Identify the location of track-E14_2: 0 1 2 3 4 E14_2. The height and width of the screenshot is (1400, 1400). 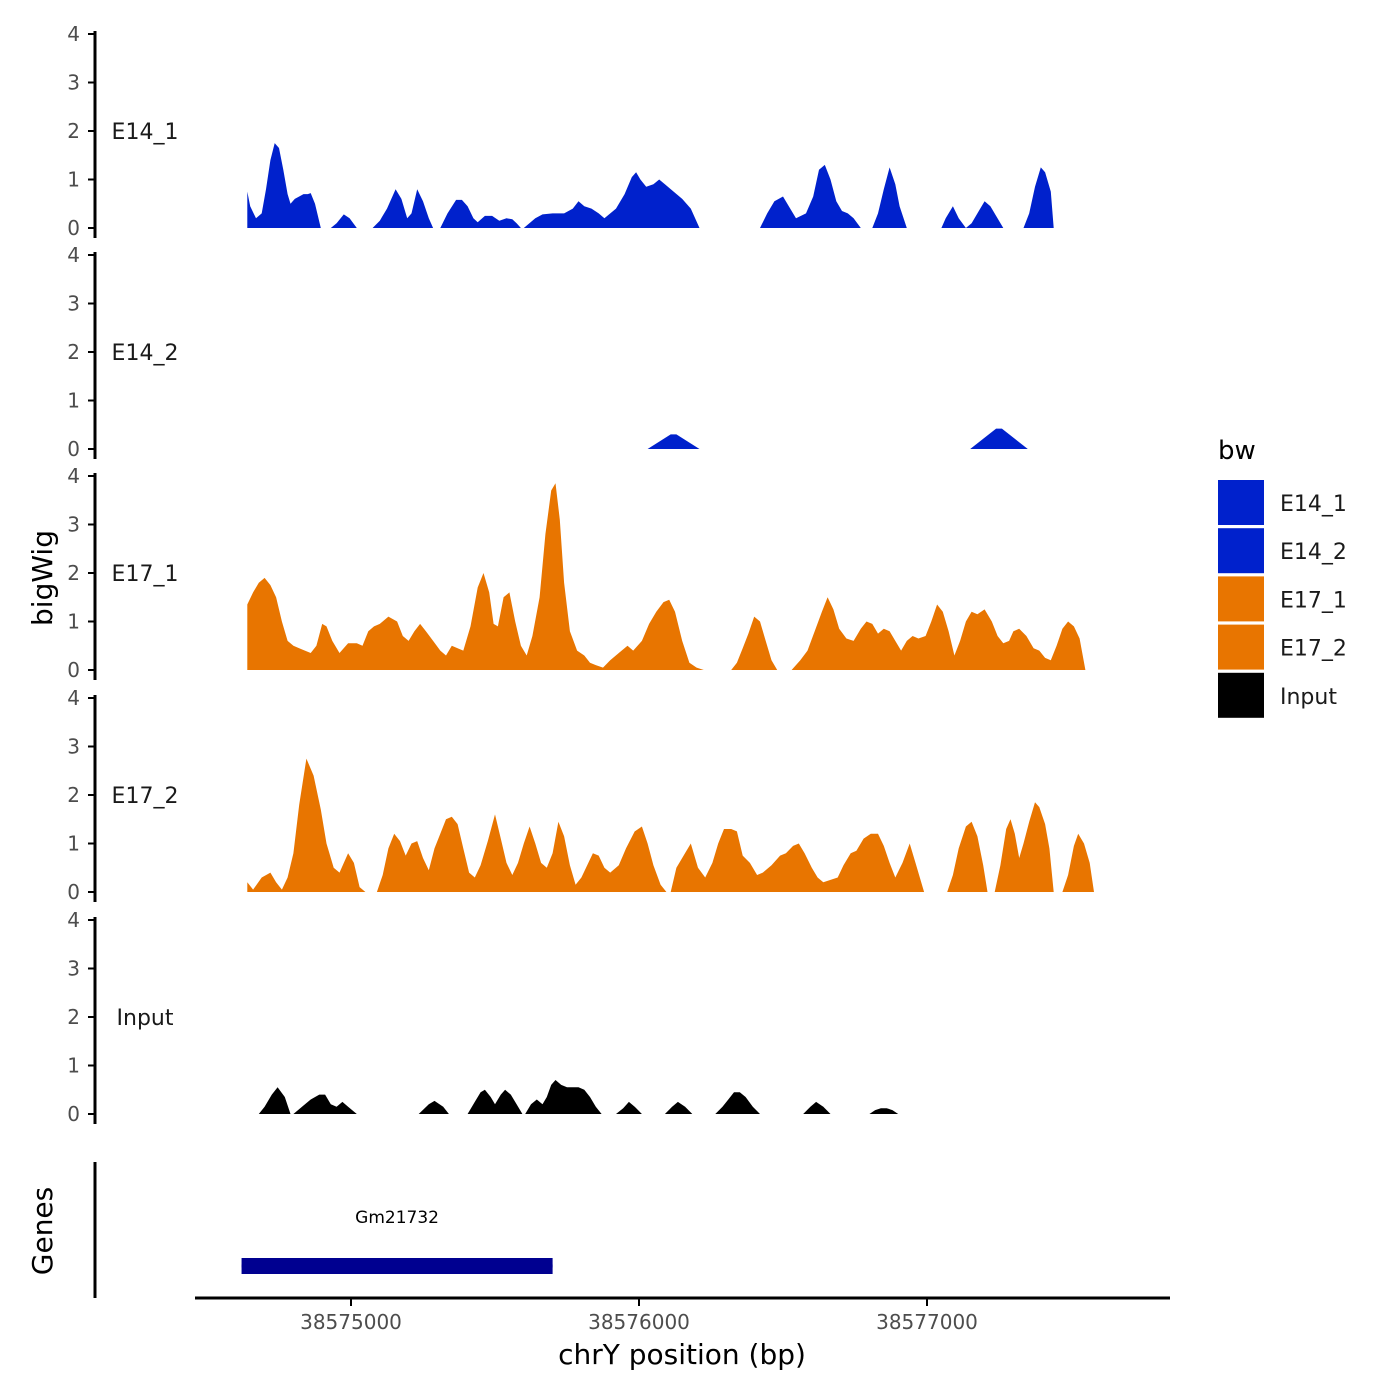
(547, 352).